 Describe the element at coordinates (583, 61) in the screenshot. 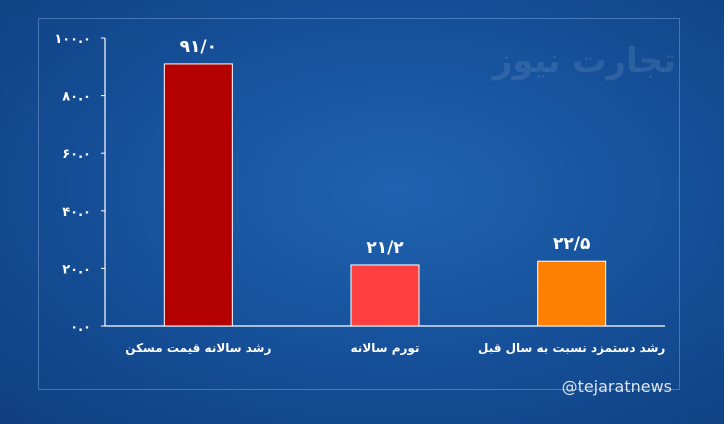

I see `watermark-logo: تجارت نیوز` at that location.